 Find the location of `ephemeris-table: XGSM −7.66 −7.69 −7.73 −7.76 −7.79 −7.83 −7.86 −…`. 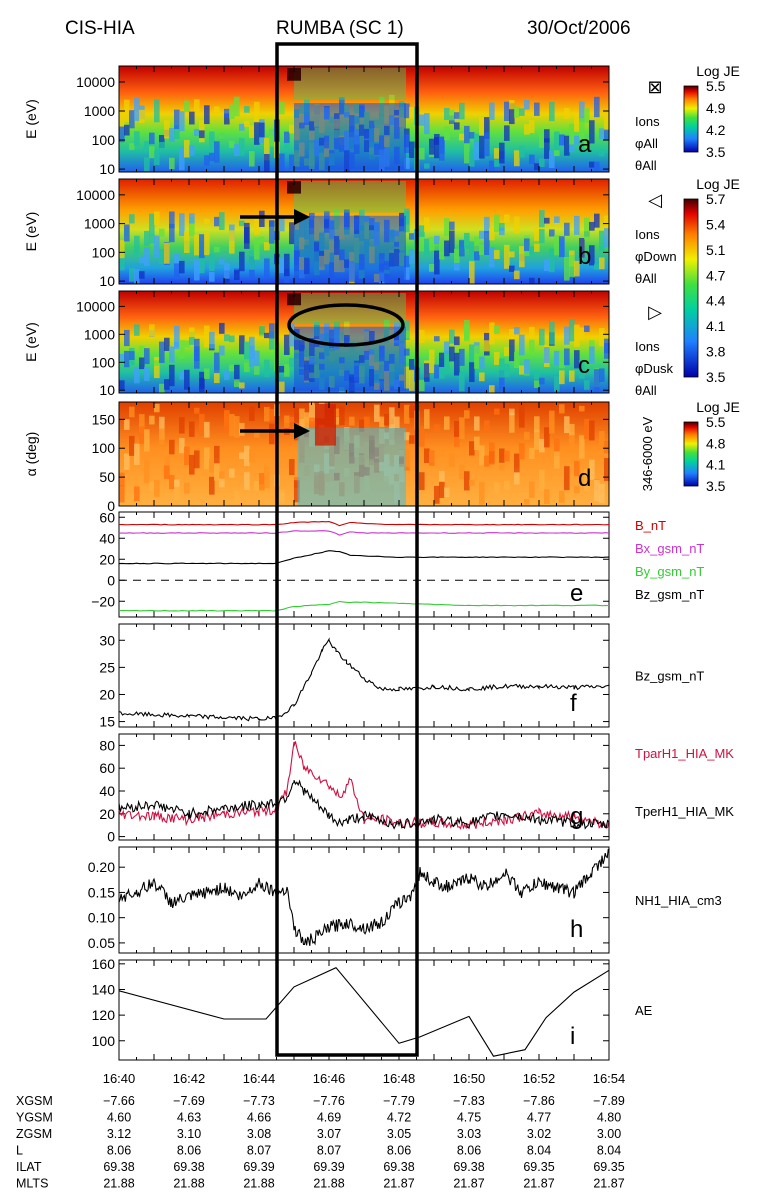

ephemeris-table: XGSM −7.66 −7.69 −7.73 −7.76 −7.79 −7.83 −7.86 −… is located at coordinates (320, 1142).